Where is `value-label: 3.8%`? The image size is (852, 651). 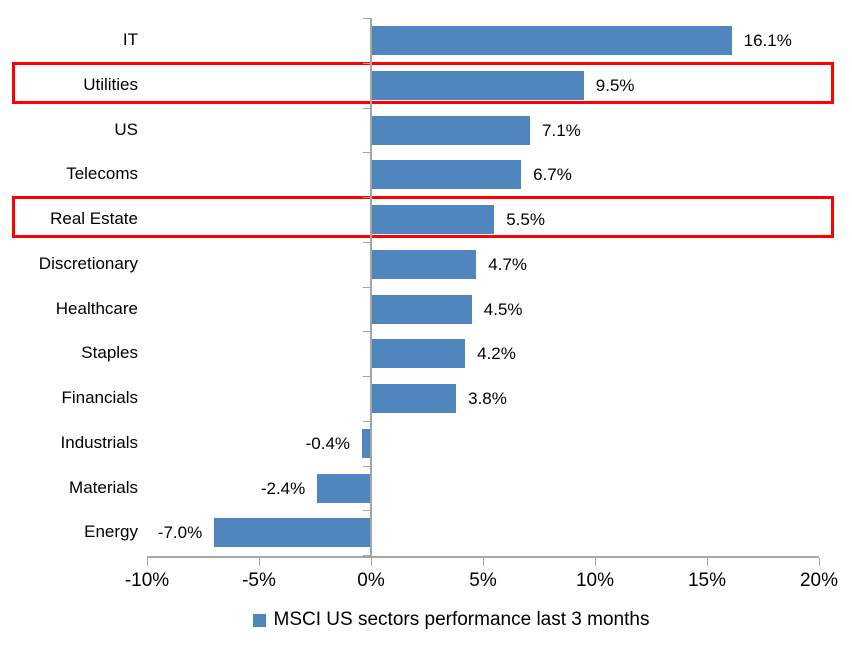 value-label: 3.8% is located at coordinates (487, 398).